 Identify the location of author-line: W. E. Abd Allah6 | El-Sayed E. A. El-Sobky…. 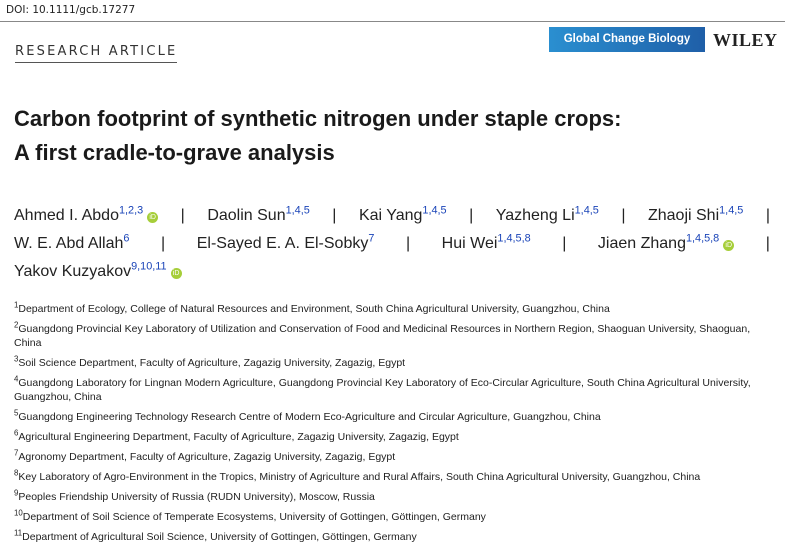
(392, 244).